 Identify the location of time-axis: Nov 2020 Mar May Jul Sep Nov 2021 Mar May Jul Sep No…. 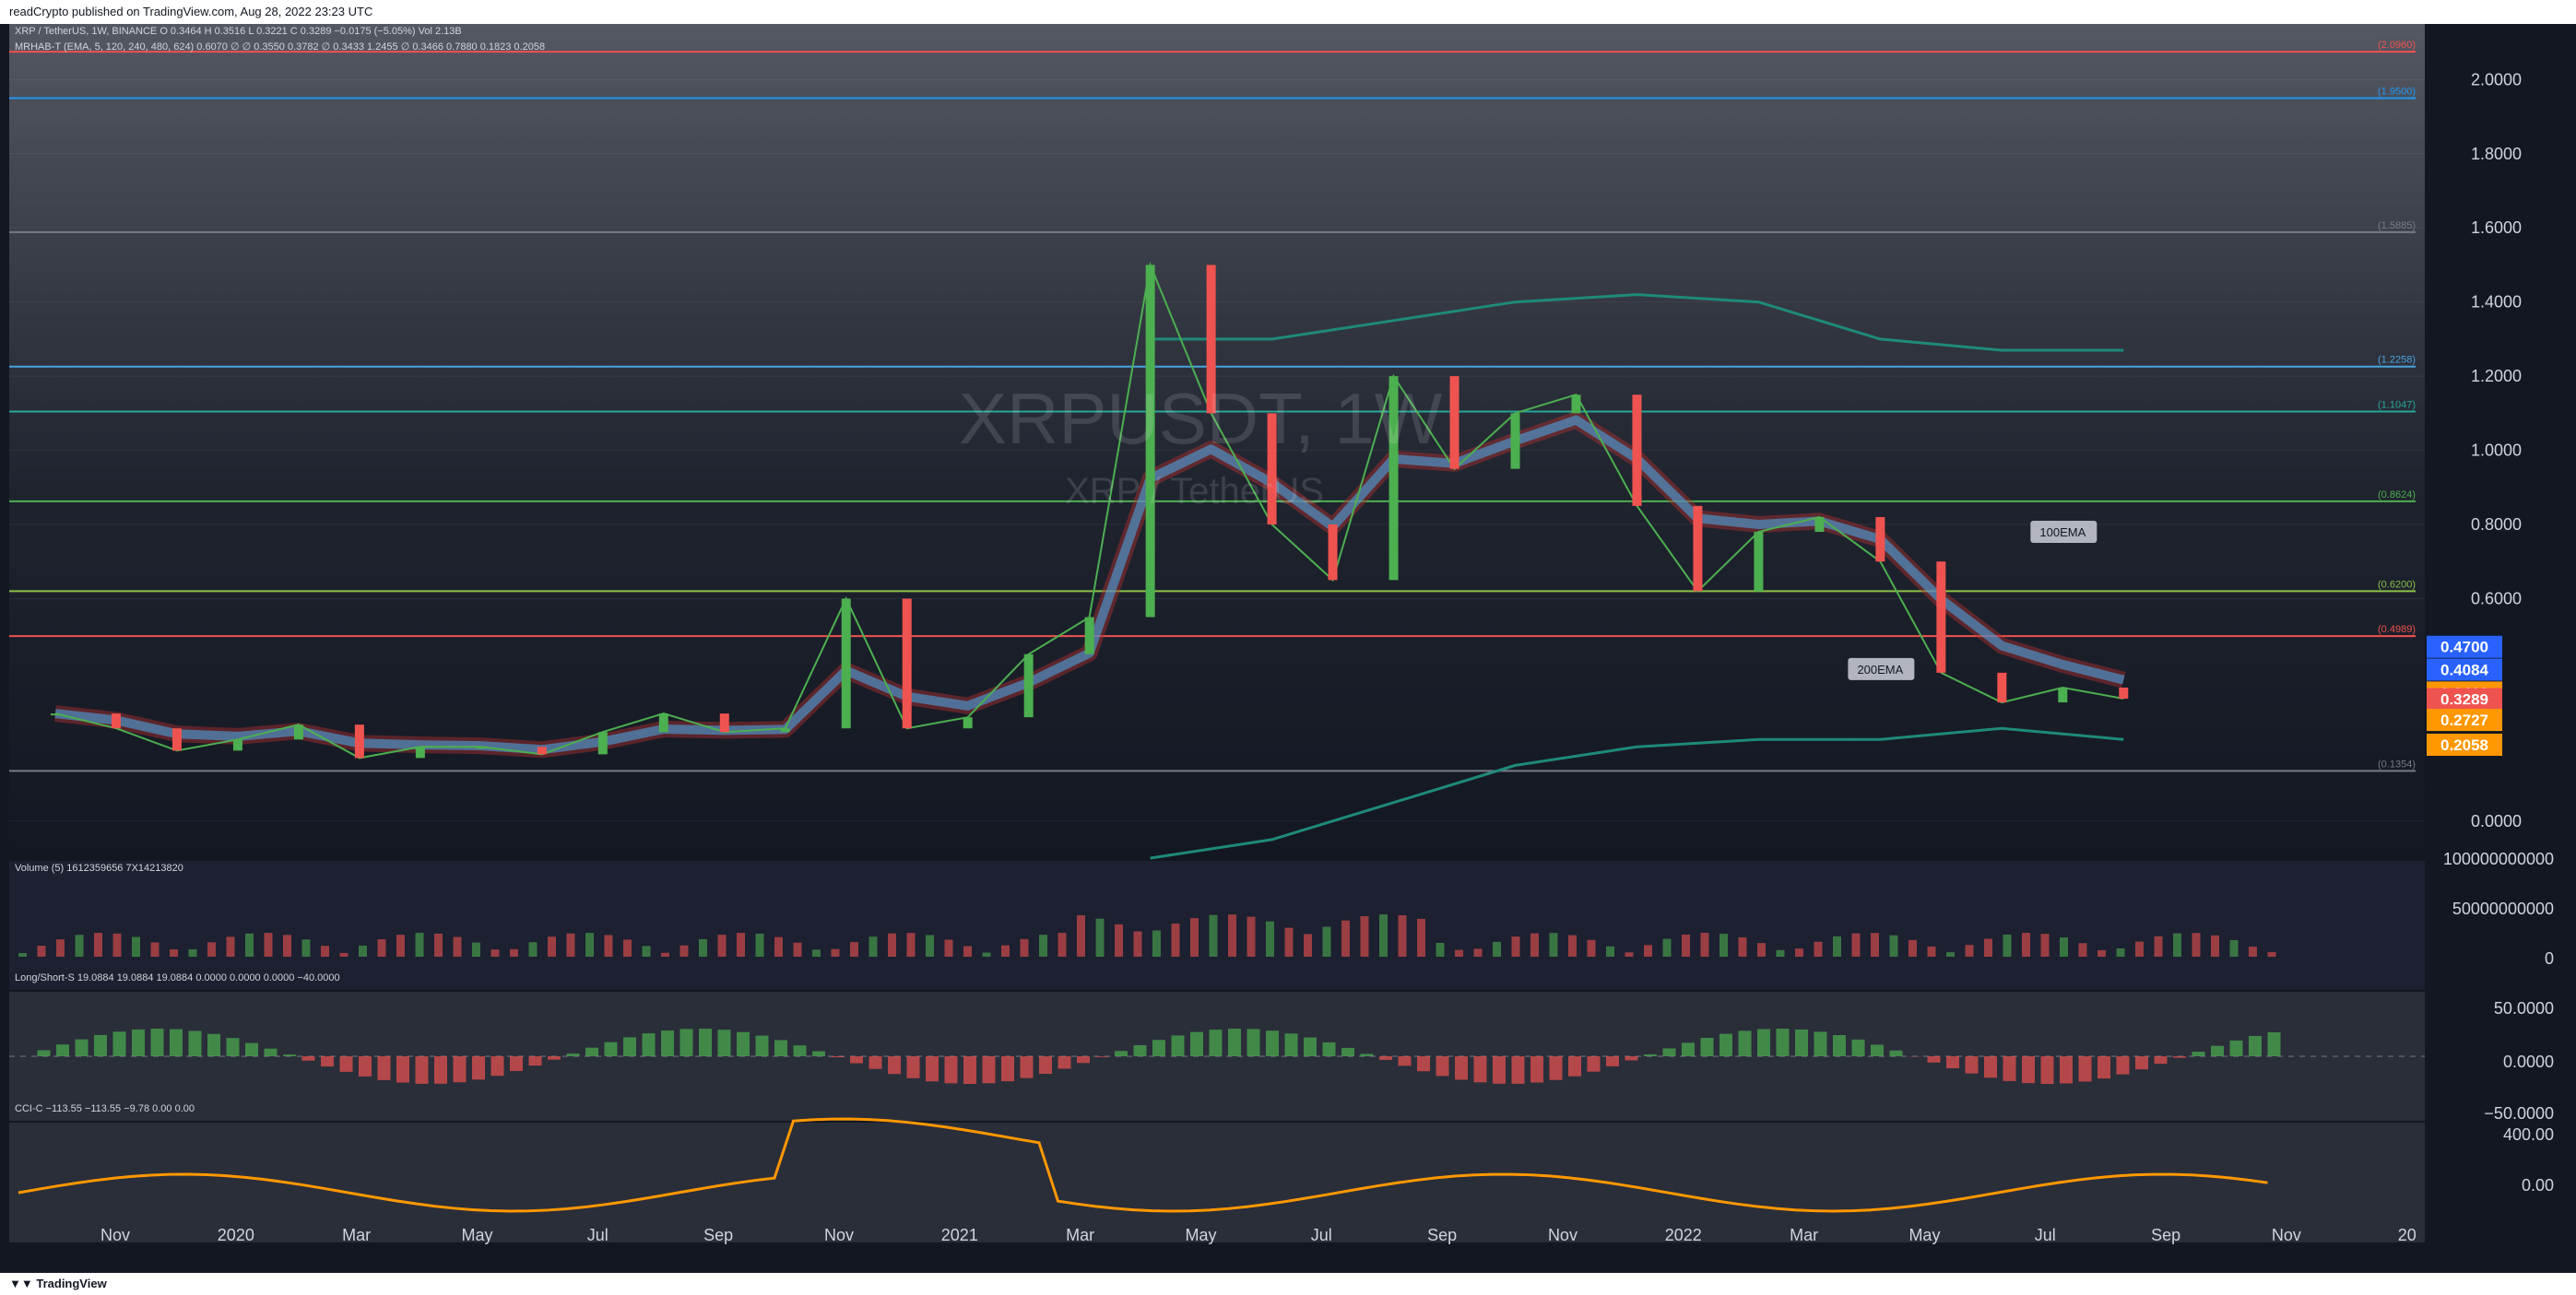
(1258, 1235).